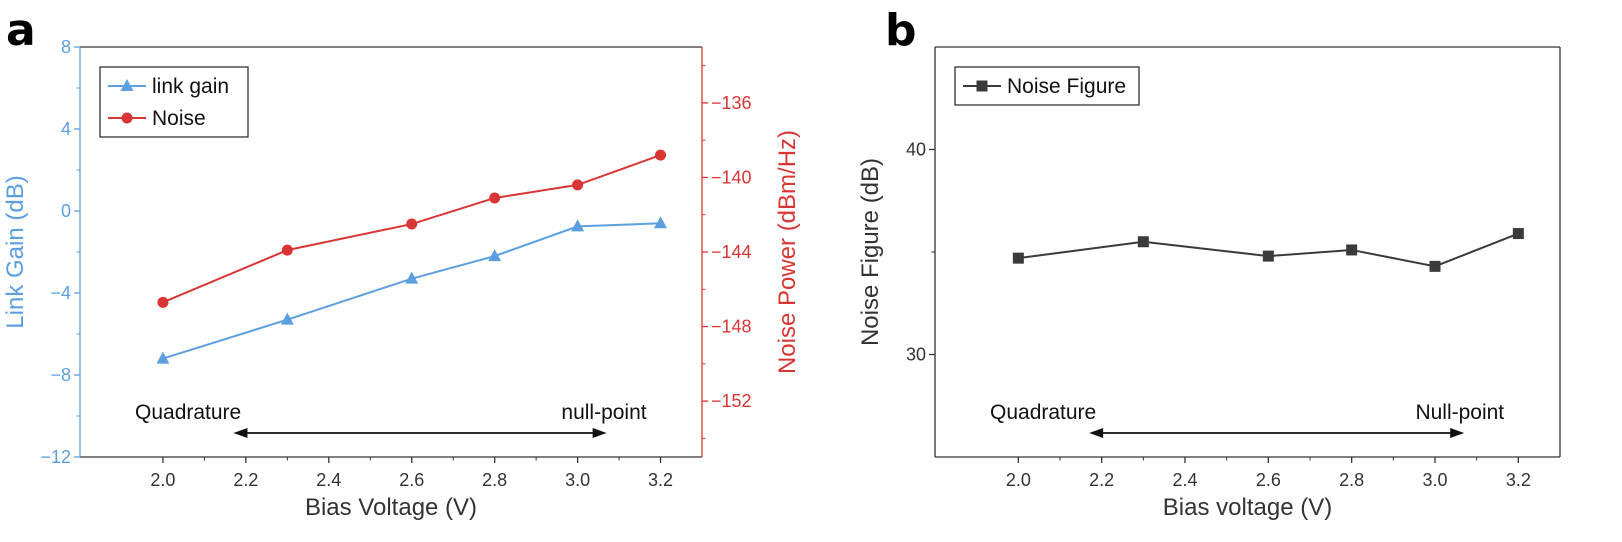 The width and height of the screenshot is (1622, 542). I want to click on y-tick-label: −4, so click(60, 293).